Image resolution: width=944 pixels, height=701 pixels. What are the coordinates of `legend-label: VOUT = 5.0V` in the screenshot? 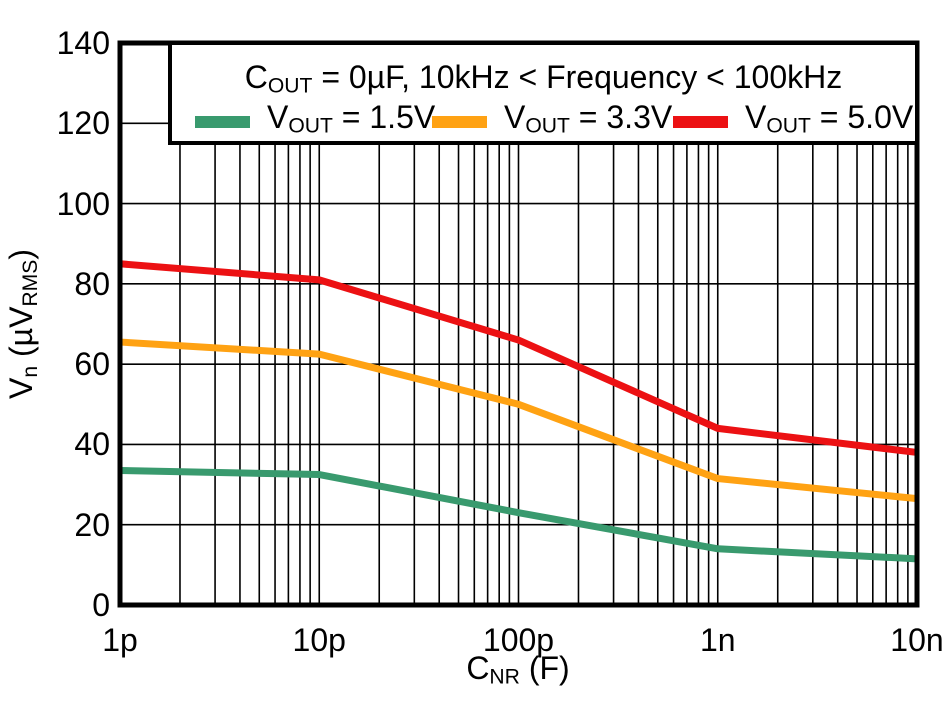 It's located at (829, 118).